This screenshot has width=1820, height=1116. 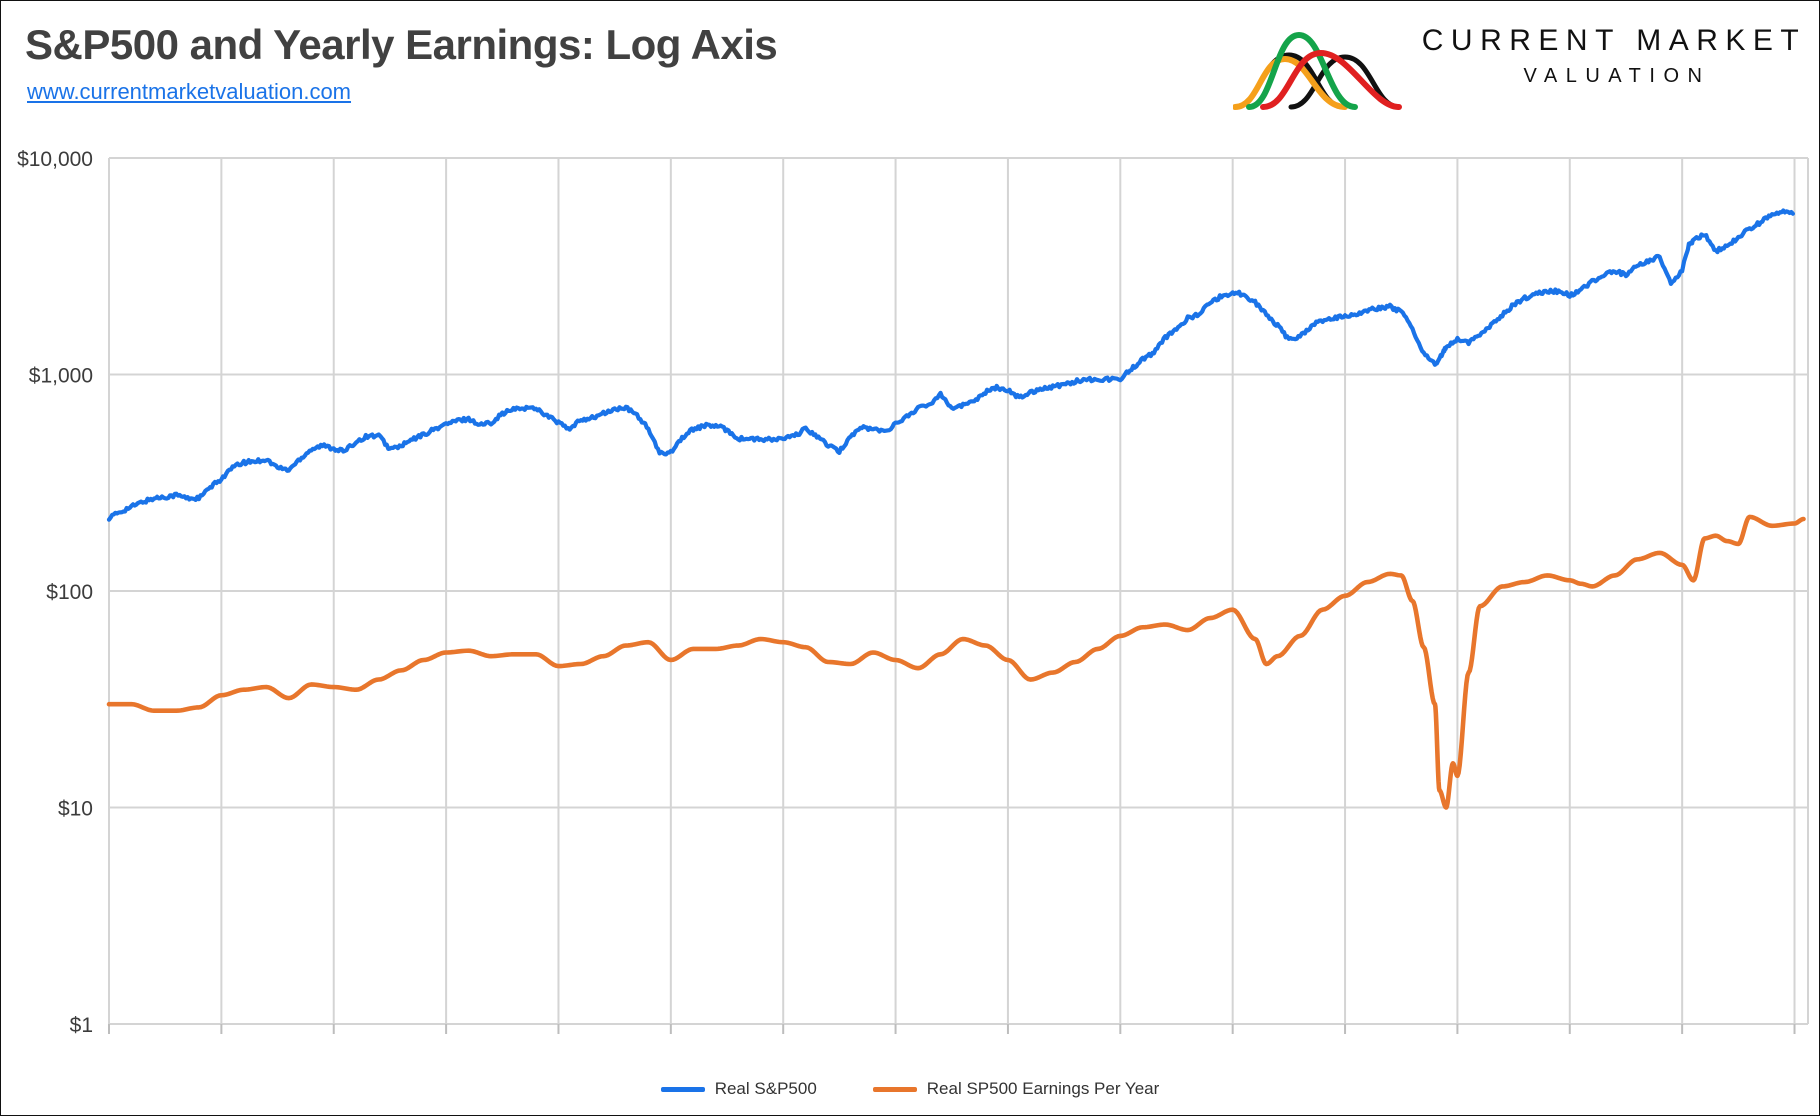 I want to click on logo-line-2: VALUATION, so click(x=1617, y=76).